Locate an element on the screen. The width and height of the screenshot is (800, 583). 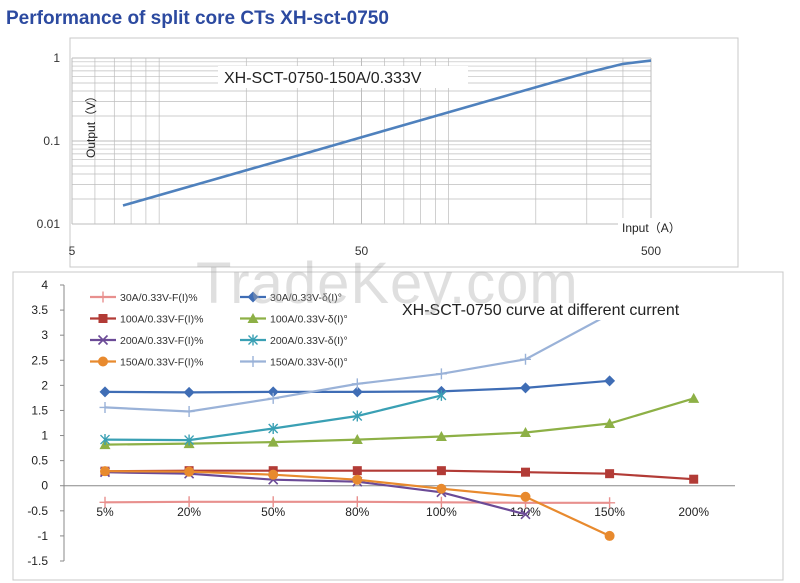
chart2-title: XH-SCT-0750 curve at different current is located at coordinates (541, 310).